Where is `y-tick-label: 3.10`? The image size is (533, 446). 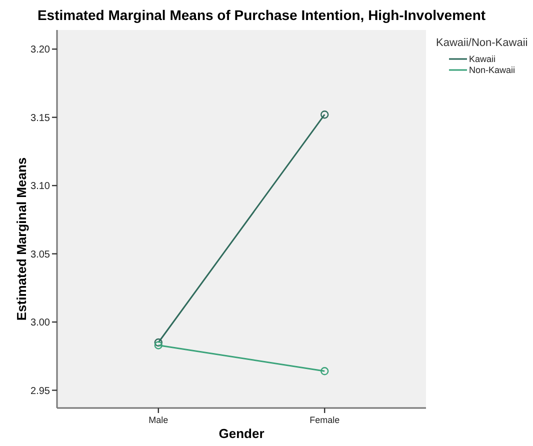
y-tick-label: 3.10 is located at coordinates (40, 186).